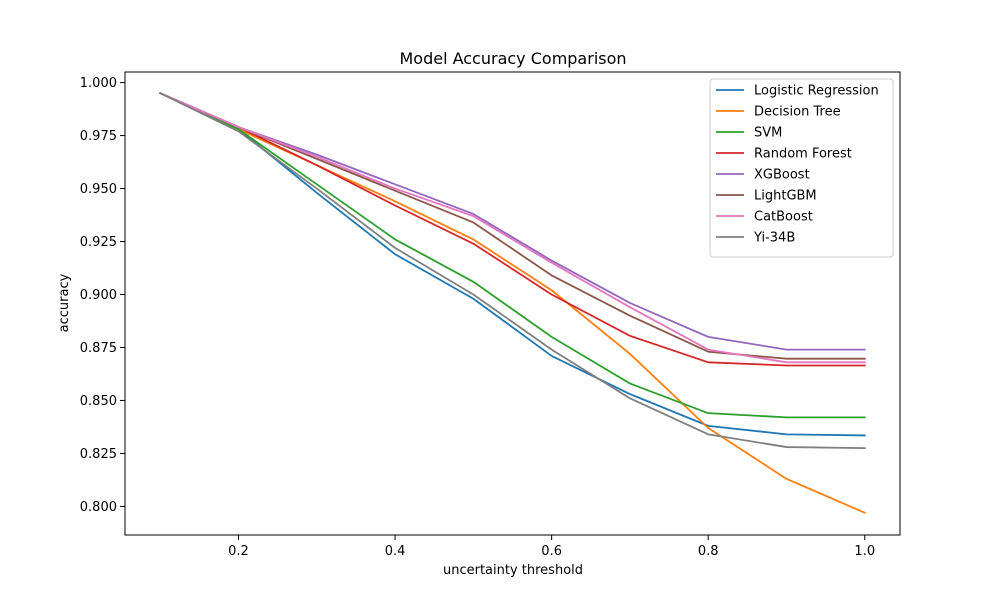 The height and width of the screenshot is (600, 1000). Describe the element at coordinates (512, 58) in the screenshot. I see `chart-title: Model Accuracy Comparison` at that location.